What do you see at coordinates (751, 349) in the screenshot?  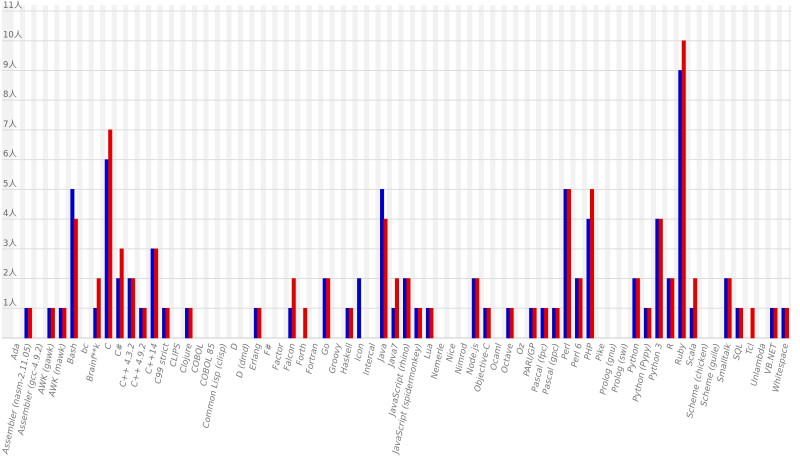 I see `x-tick-label: Tcl` at bounding box center [751, 349].